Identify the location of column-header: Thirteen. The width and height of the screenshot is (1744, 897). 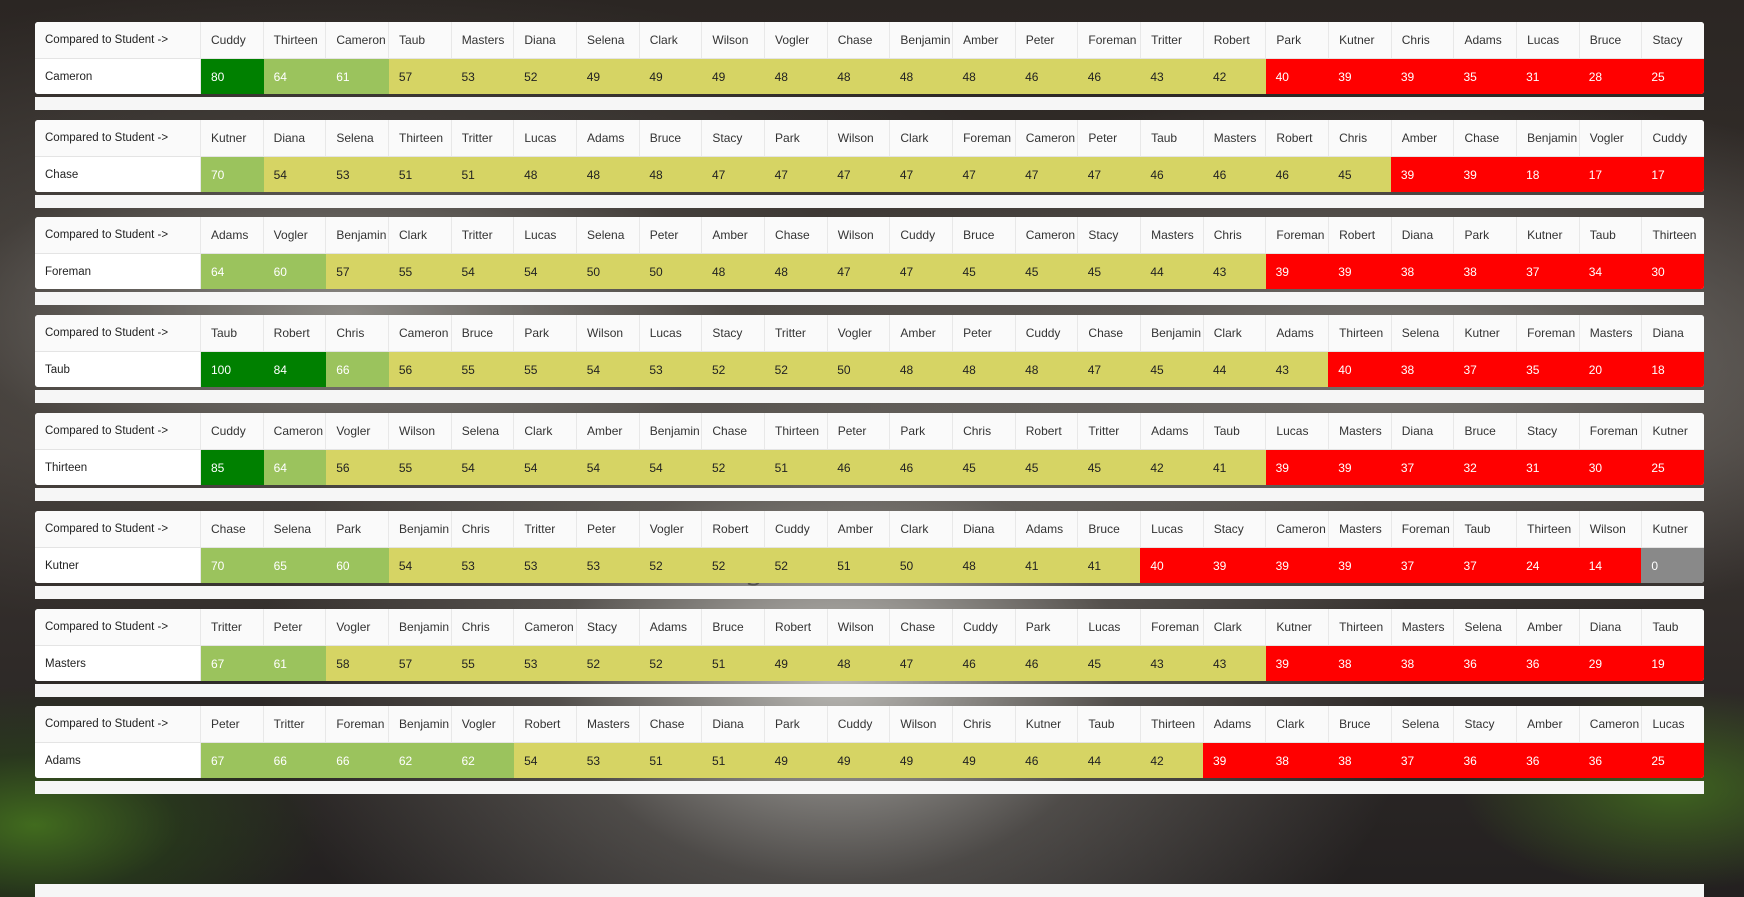
(1172, 724).